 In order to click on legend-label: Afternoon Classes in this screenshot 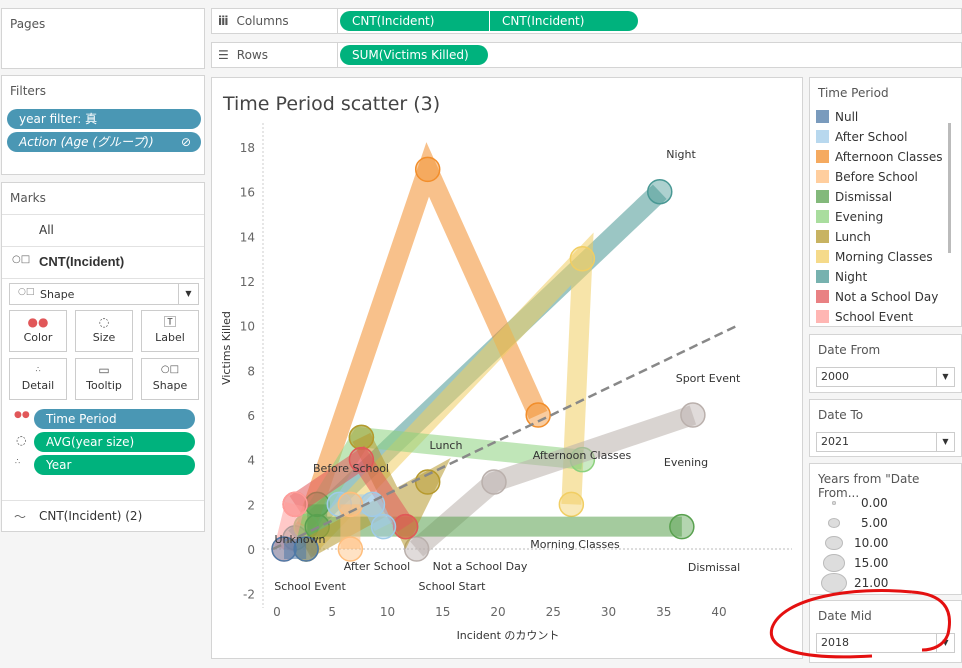, I will do `click(889, 157)`.